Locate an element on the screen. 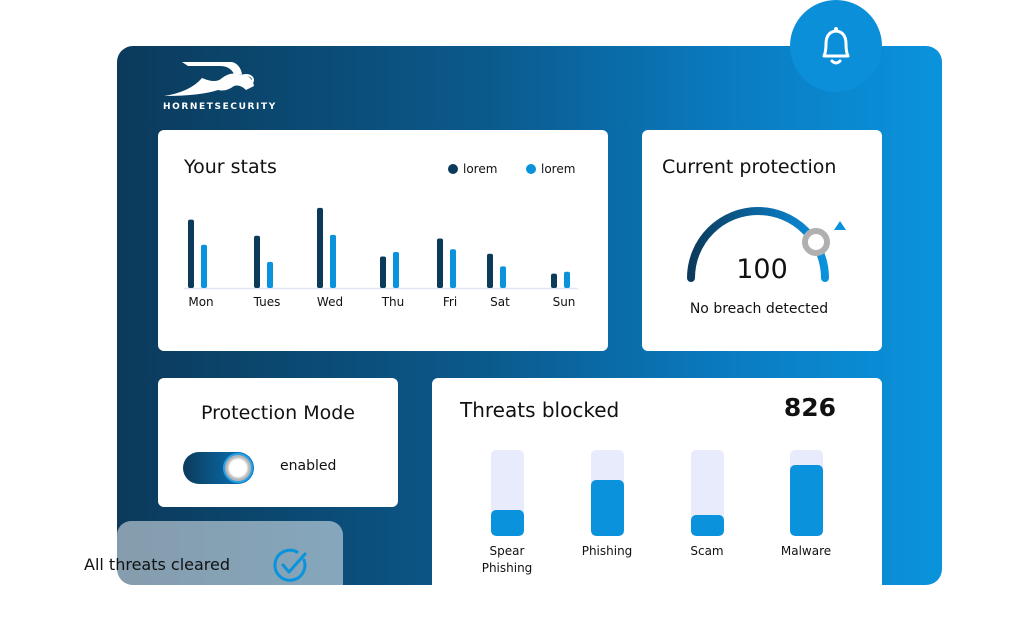 Image resolution: width=1024 pixels, height=628 pixels. notifications-button is located at coordinates (836, 46).